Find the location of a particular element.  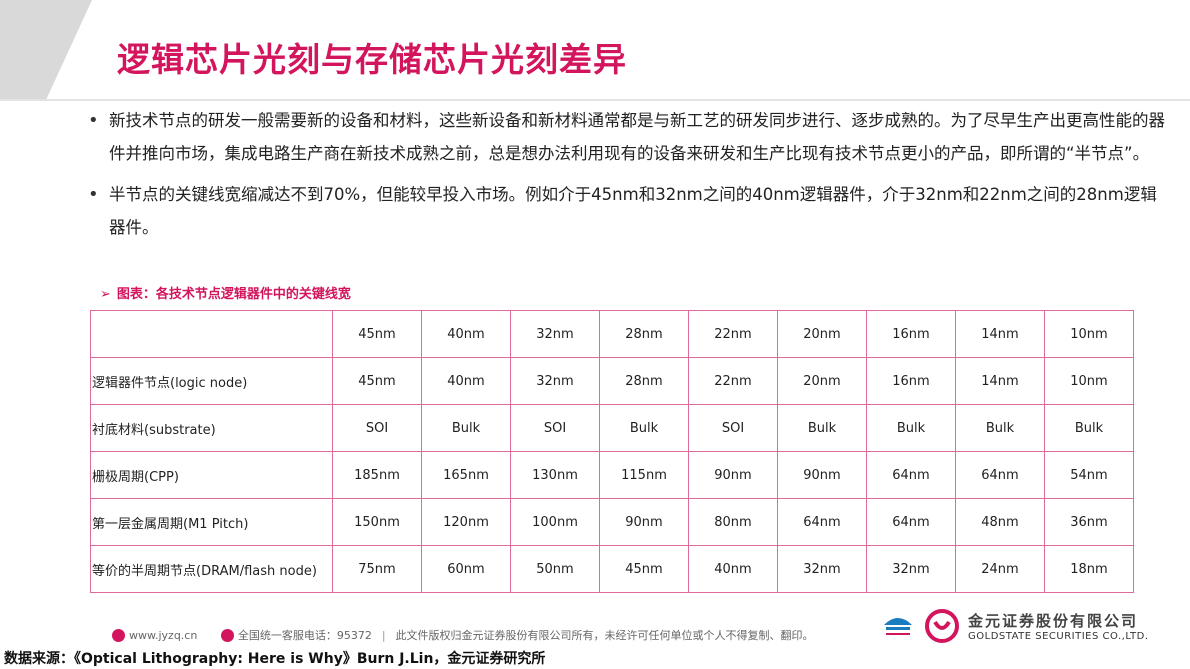

table-header-row: 45nm 40nm 32nm 28nm 22nm 20nm 16nm 14nm 10nm is located at coordinates (612, 334).